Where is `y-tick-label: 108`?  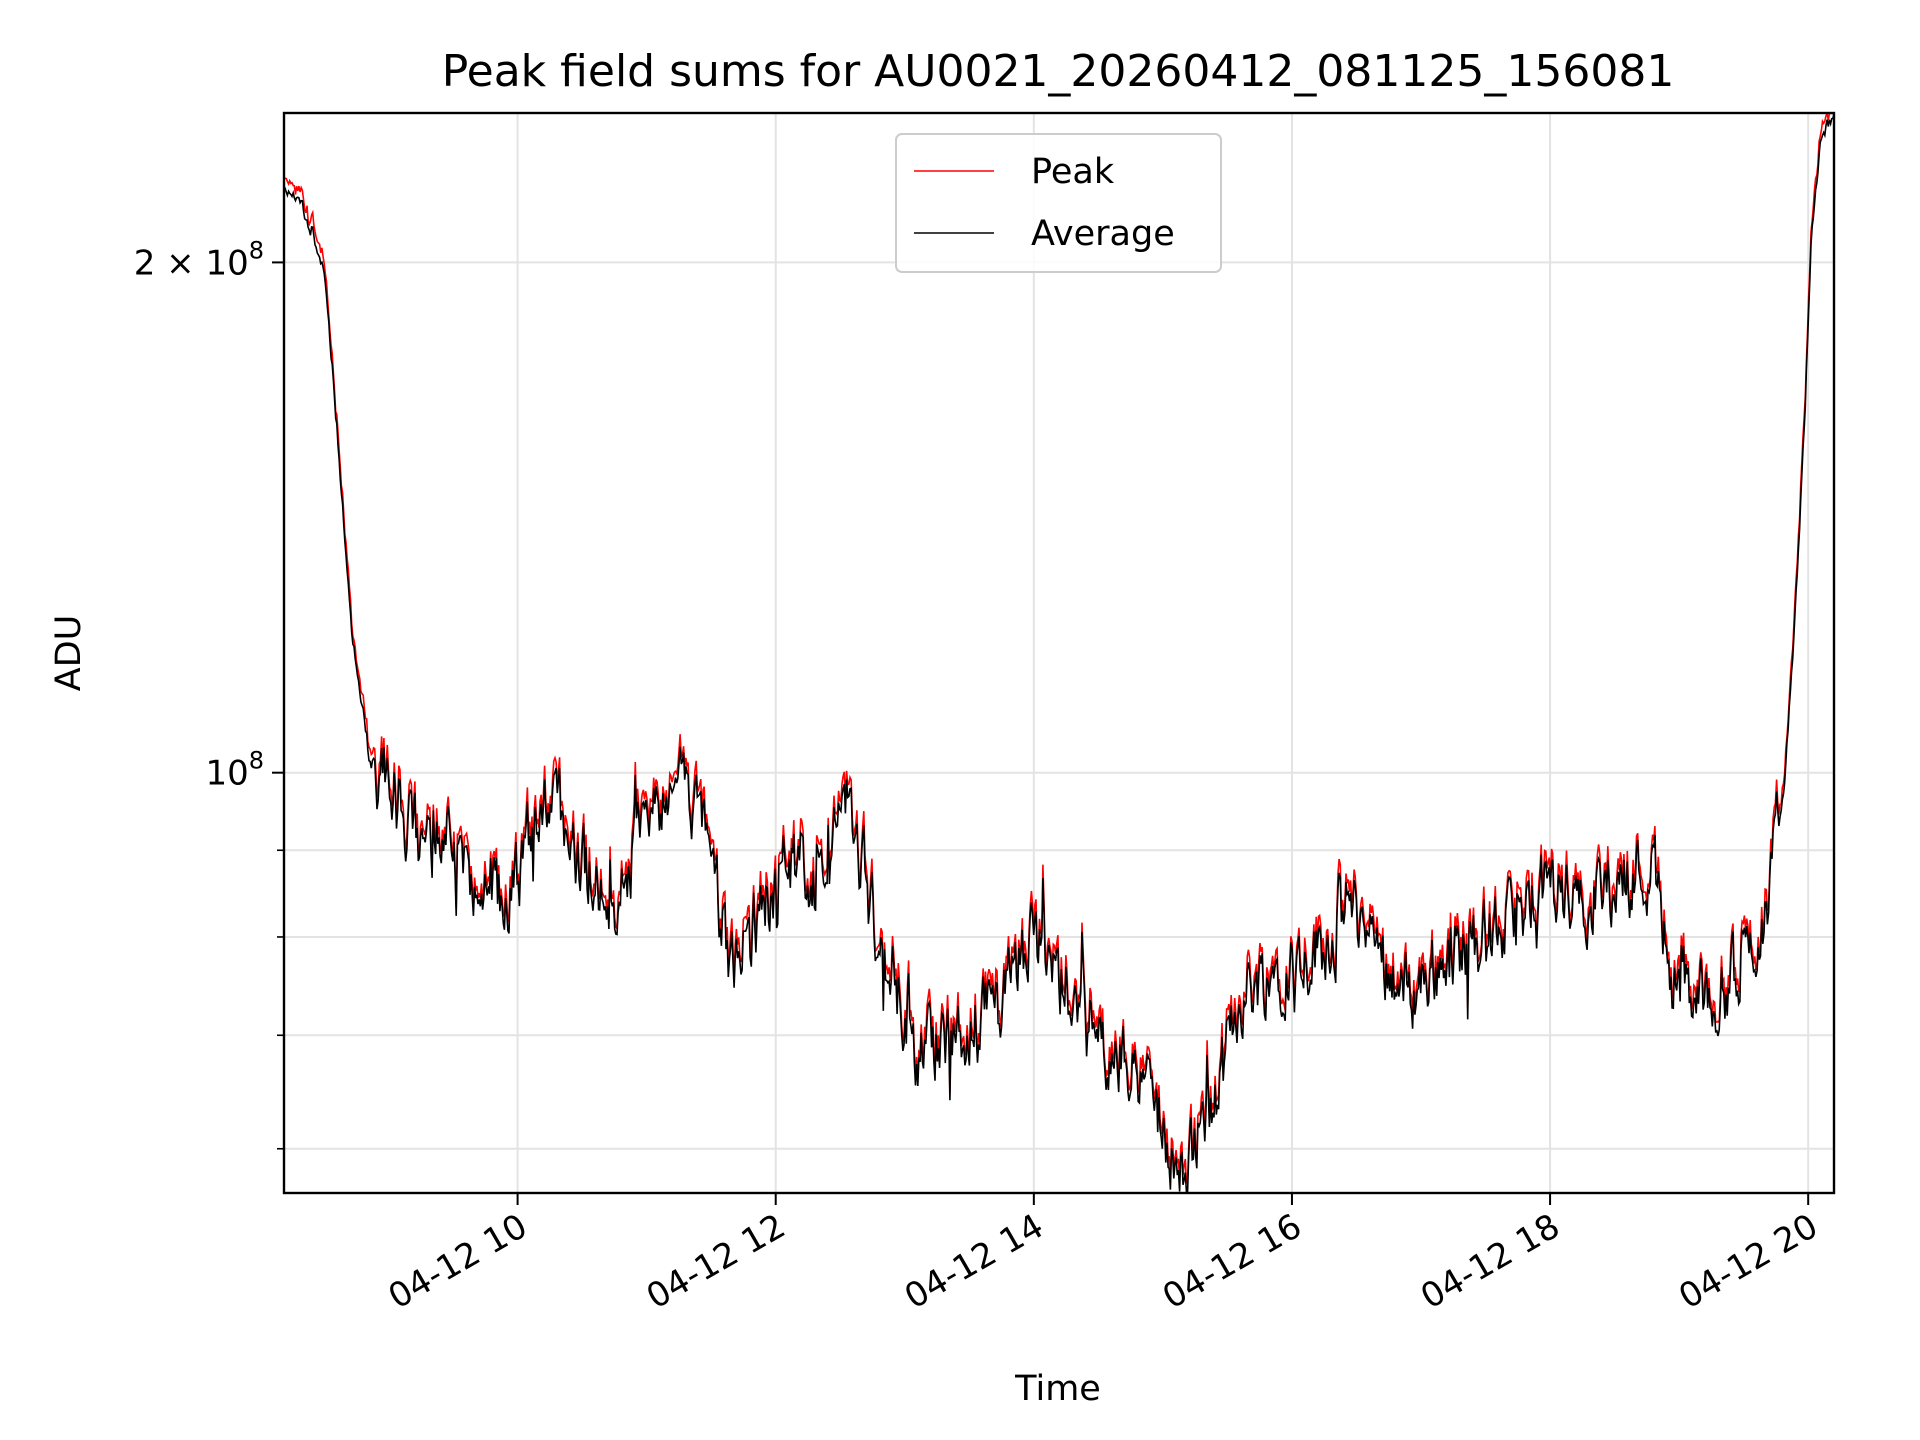 y-tick-label: 108 is located at coordinates (234, 770).